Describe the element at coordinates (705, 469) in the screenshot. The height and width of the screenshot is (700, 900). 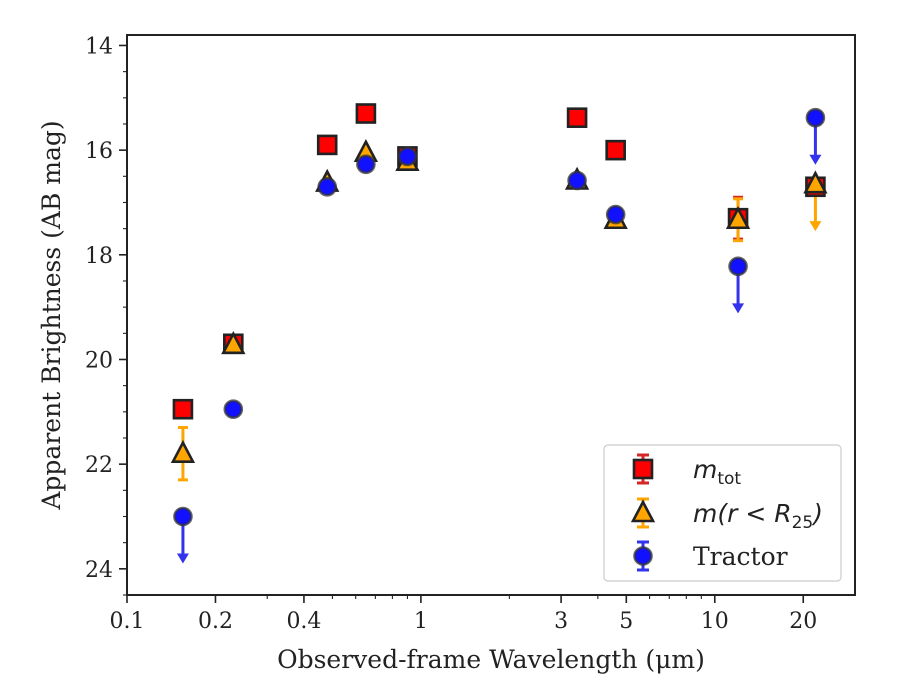
I see `legend-label-main: m` at that location.